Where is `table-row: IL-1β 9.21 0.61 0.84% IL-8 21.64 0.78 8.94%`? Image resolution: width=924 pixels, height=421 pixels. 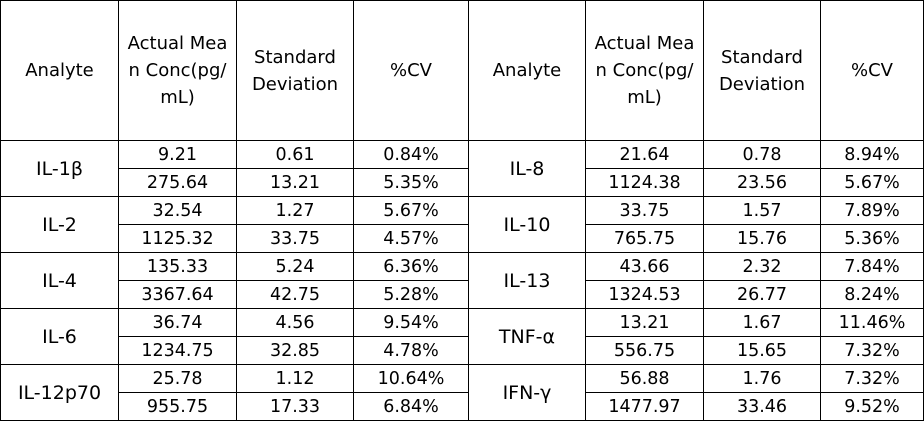 table-row: IL-1β 9.21 0.61 0.84% IL-8 21.64 0.78 8.94% is located at coordinates (462, 168).